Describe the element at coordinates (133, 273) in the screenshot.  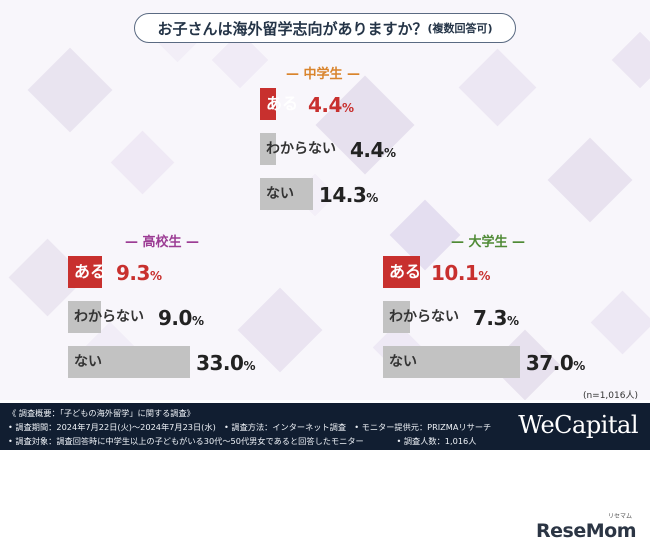
I see `bar-value-number: 9.3` at that location.